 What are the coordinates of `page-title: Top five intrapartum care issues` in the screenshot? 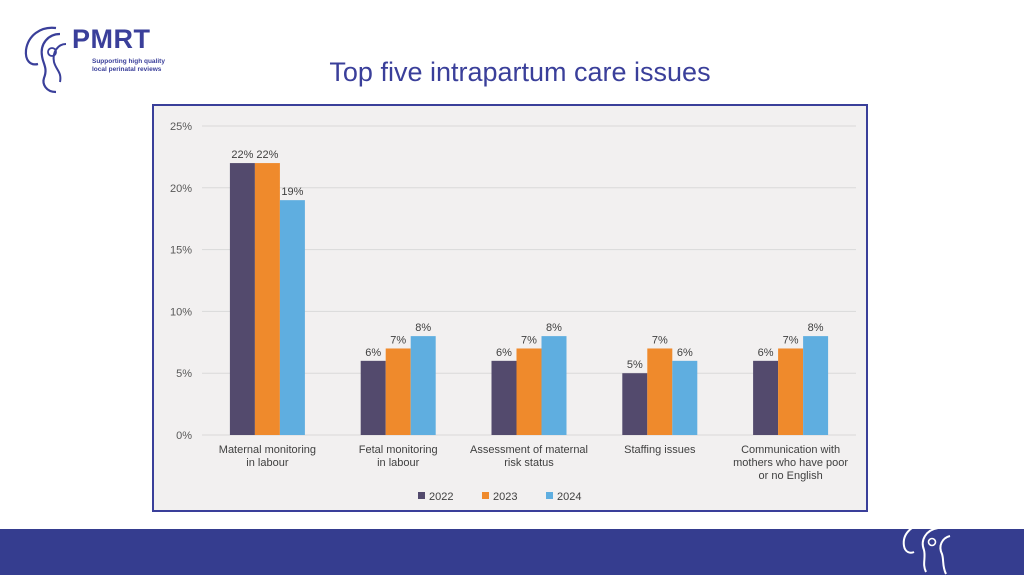 It's located at (520, 72).